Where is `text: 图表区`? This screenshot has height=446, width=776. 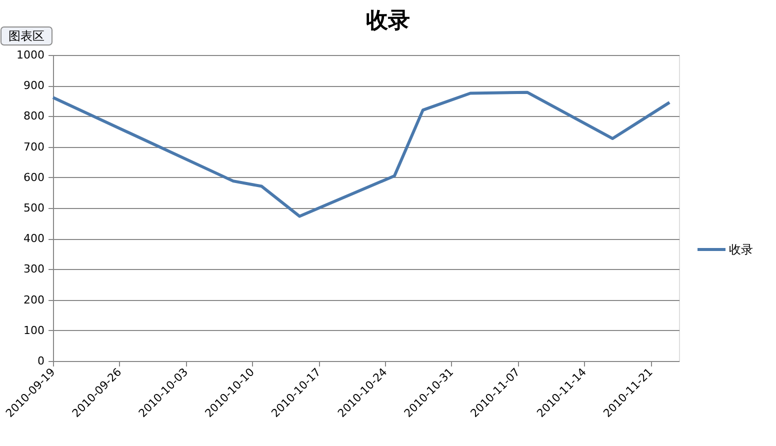
text: 图表区 is located at coordinates (26, 36).